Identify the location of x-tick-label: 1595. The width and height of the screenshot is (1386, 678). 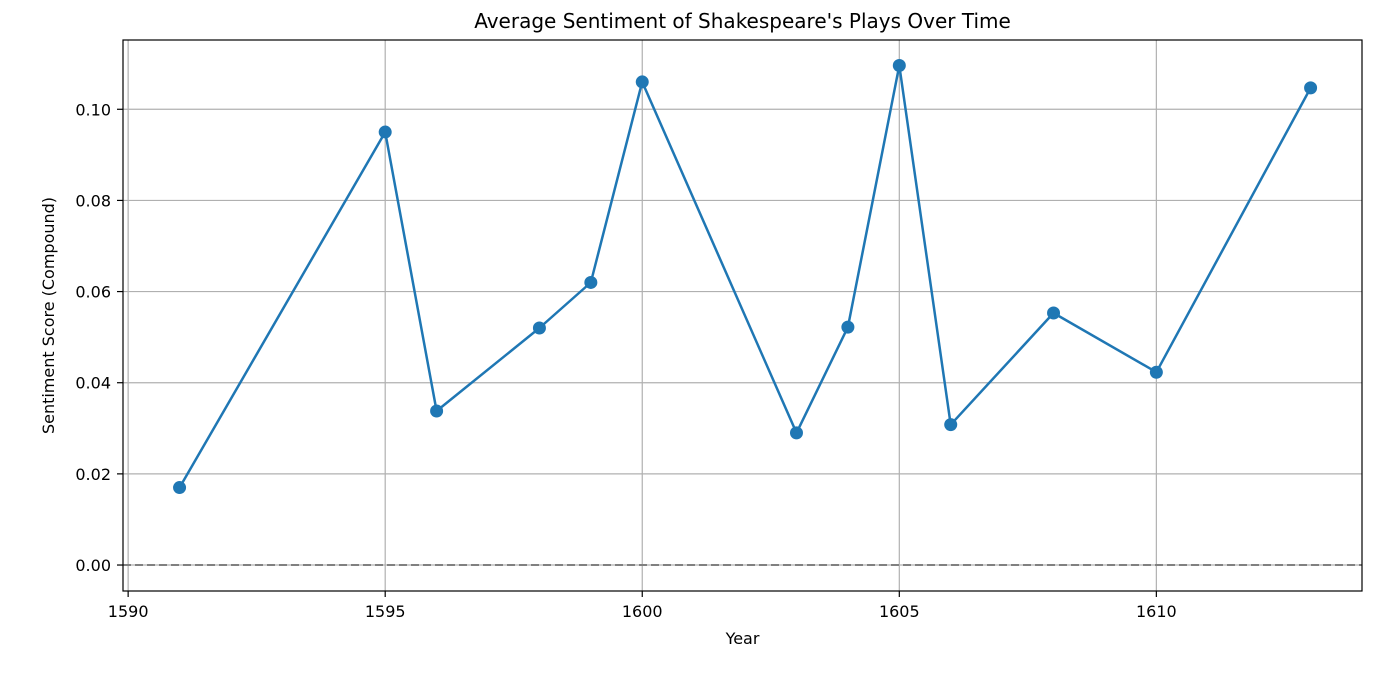
(385, 611).